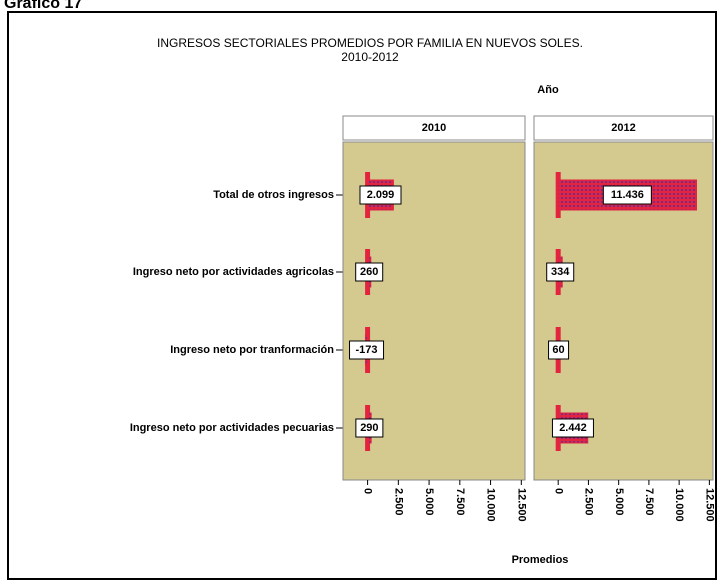 Image resolution: width=718 pixels, height=586 pixels. I want to click on value-label: 290, so click(369, 428).